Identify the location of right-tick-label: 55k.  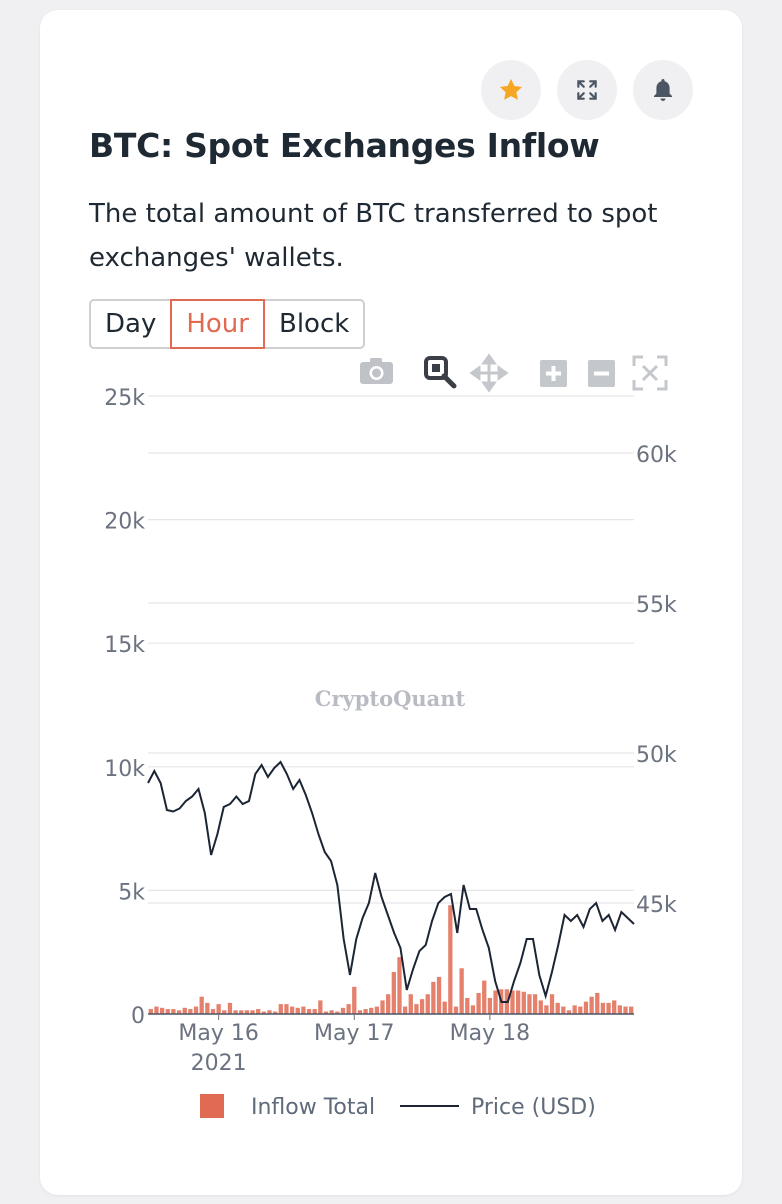
(656, 605).